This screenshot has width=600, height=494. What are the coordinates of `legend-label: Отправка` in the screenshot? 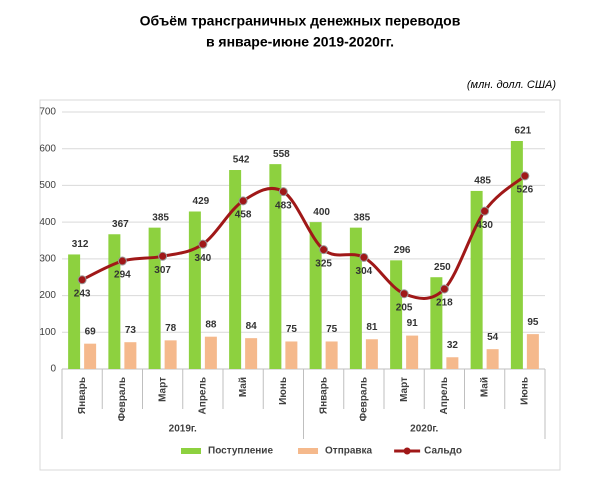 It's located at (349, 451).